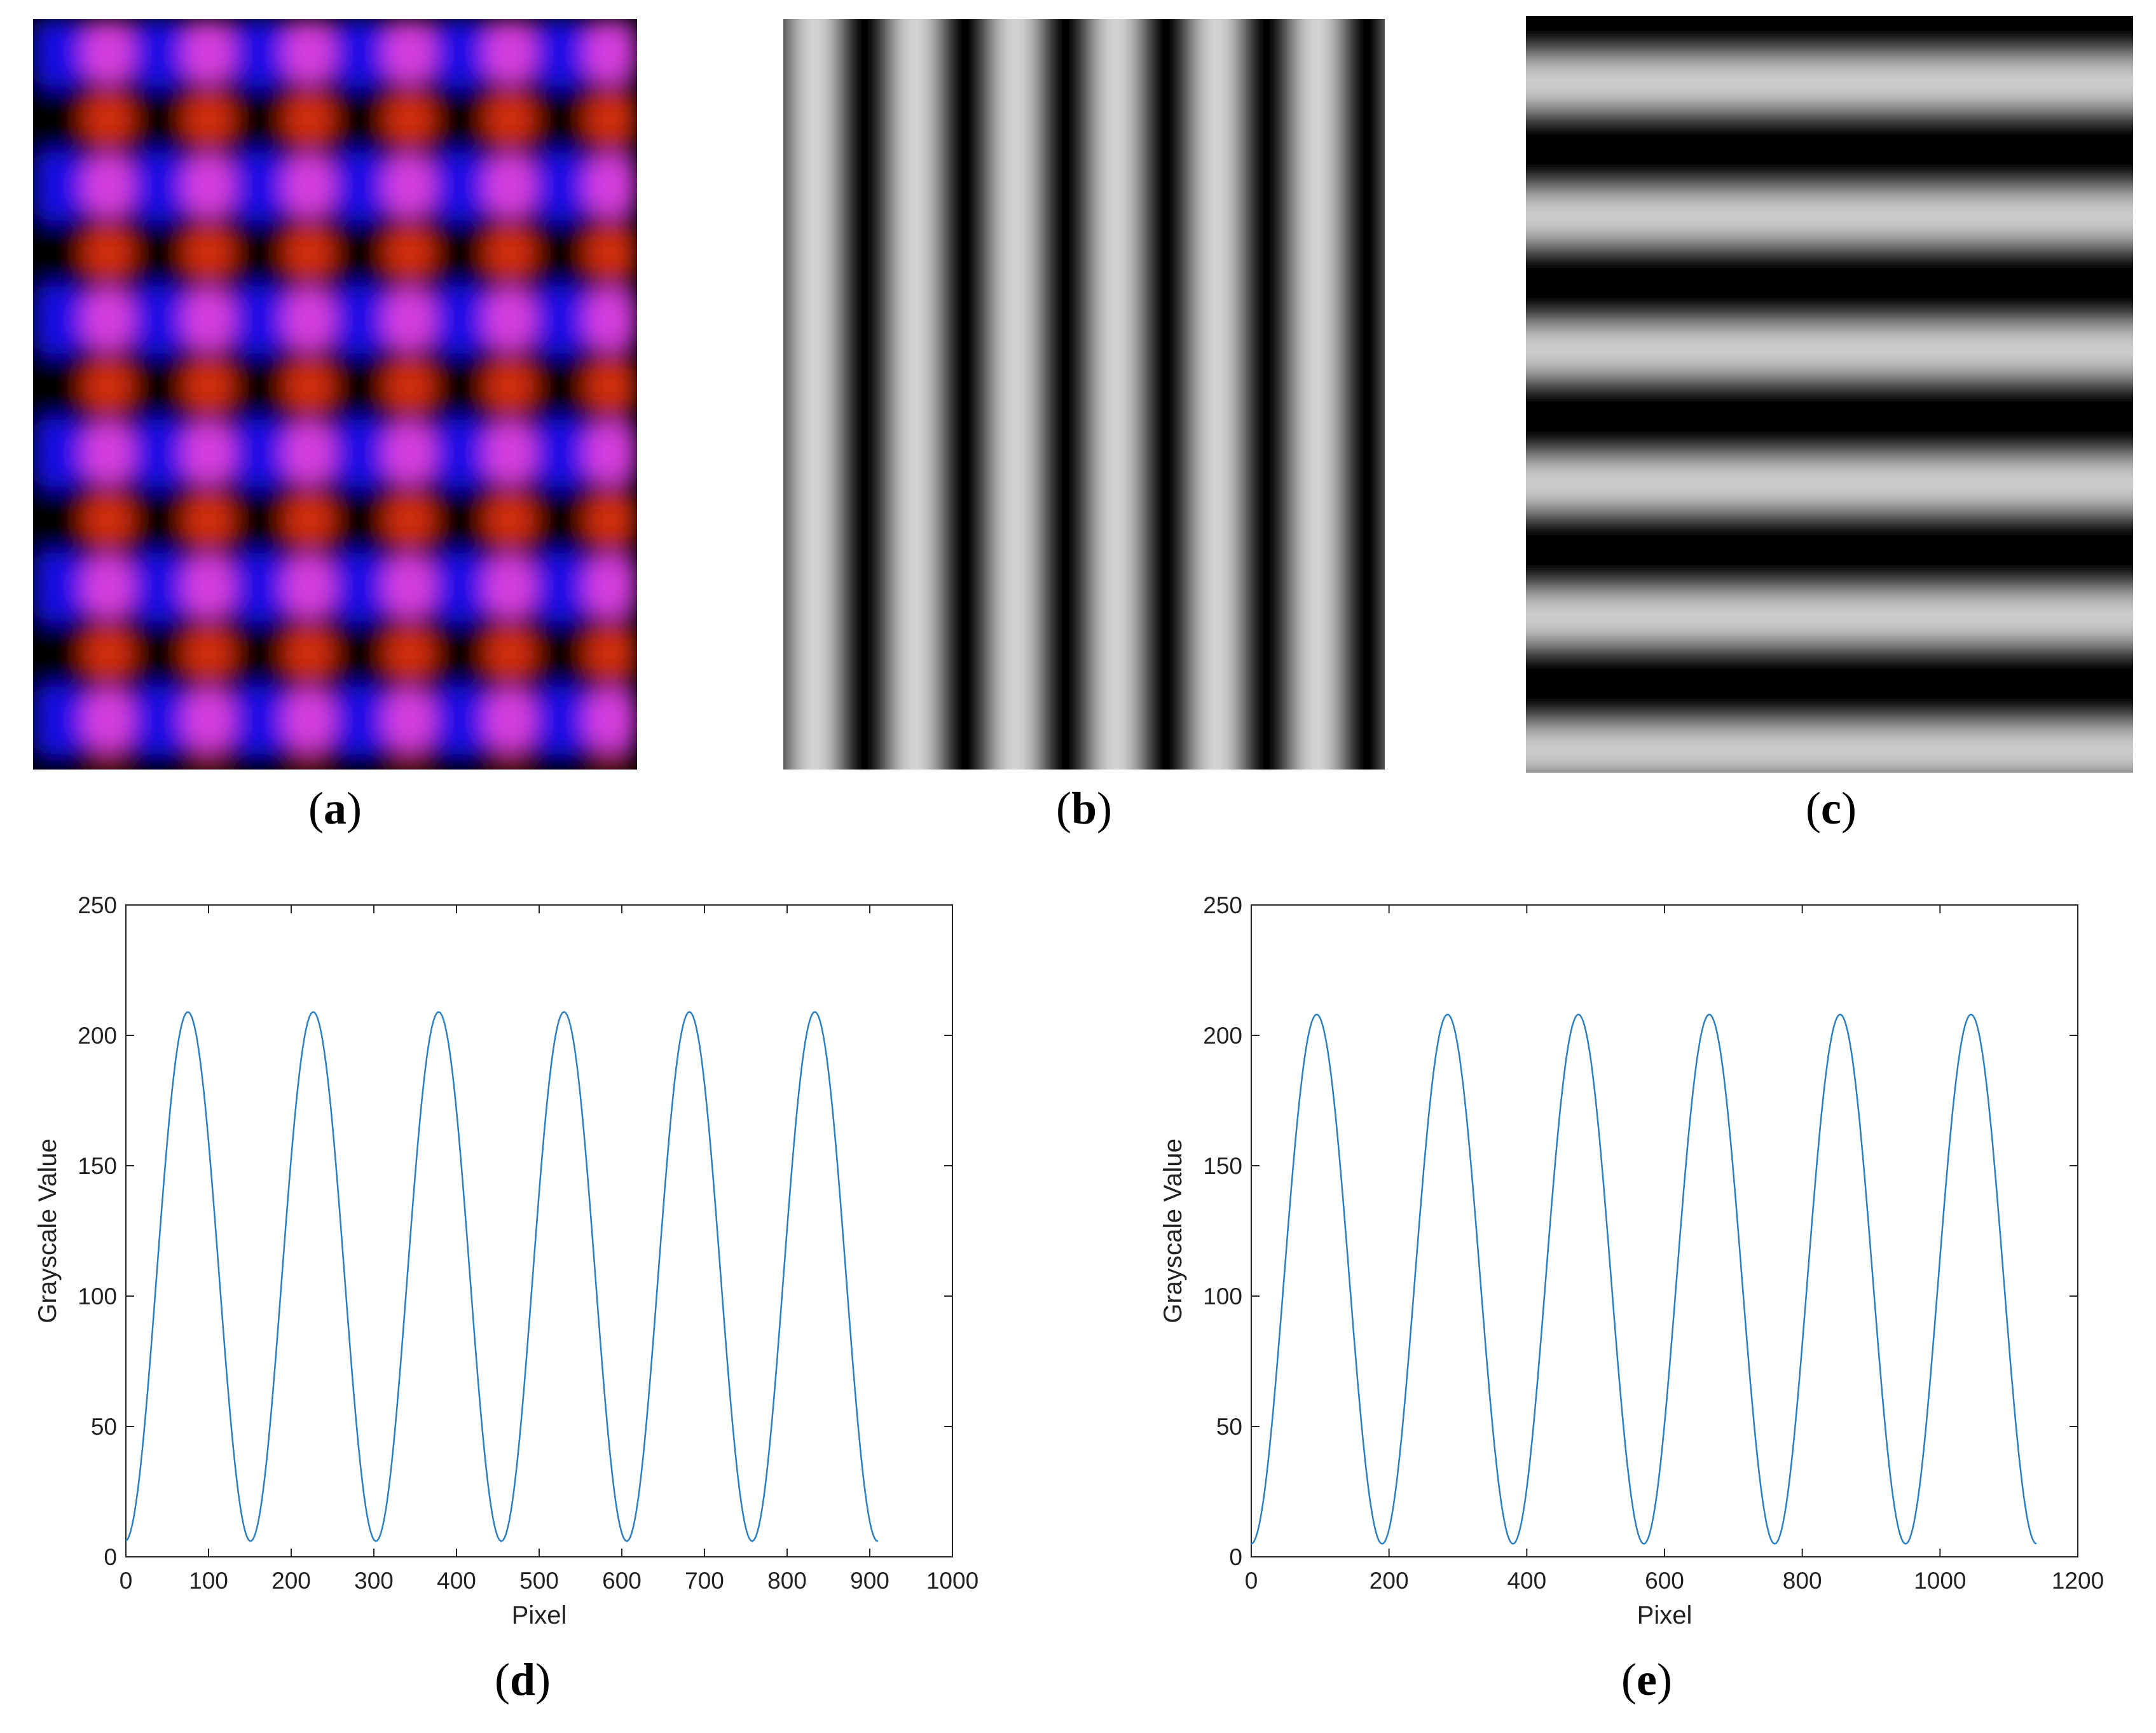 The image size is (2156, 1733). Describe the element at coordinates (622, 1581) in the screenshot. I see `plot-d-xtick-label: 600` at that location.